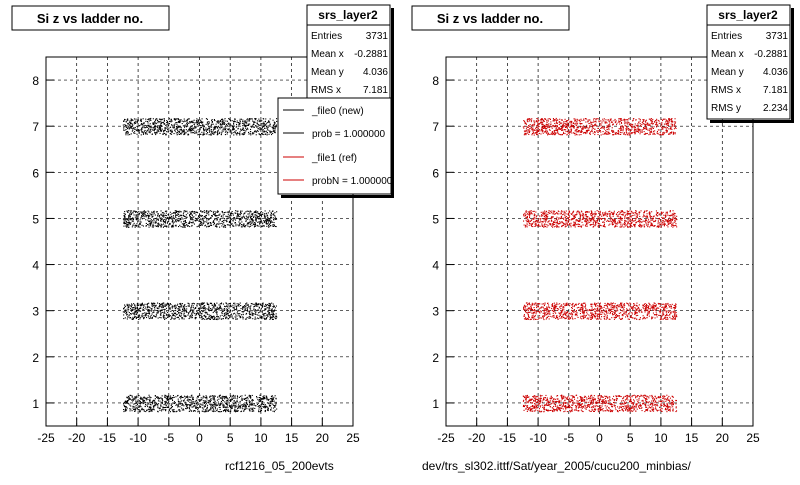  Describe the element at coordinates (323, 438) in the screenshot. I see `left-x-tick-label: 20` at that location.